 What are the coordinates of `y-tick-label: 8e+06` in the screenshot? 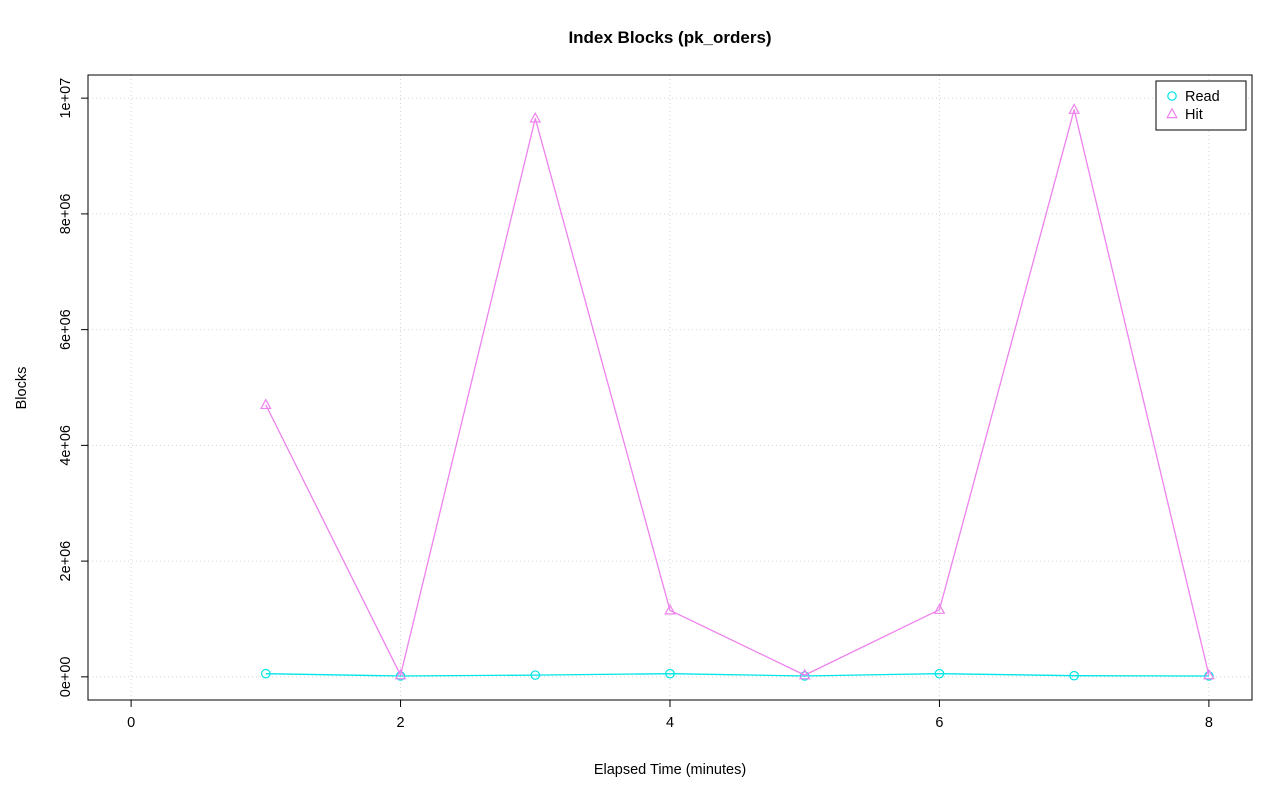 It's located at (66, 214).